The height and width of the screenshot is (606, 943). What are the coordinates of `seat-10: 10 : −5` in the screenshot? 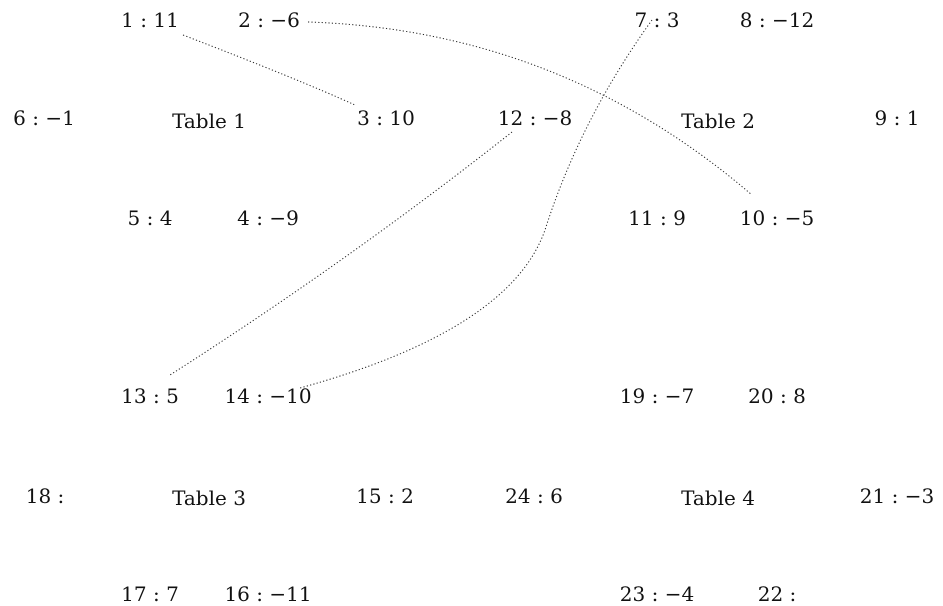 It's located at (777, 218).